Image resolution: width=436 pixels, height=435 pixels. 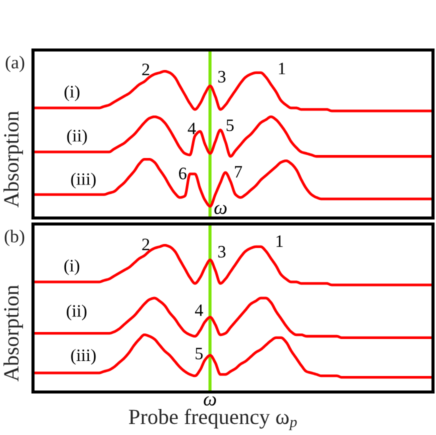 I want to click on text: ω, so click(x=210, y=401).